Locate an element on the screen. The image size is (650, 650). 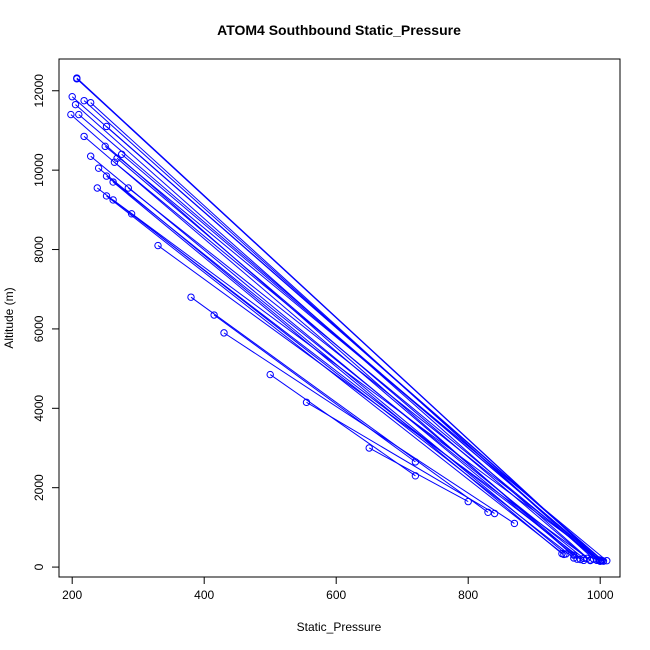
x-tick-label: 800 is located at coordinates (468, 595).